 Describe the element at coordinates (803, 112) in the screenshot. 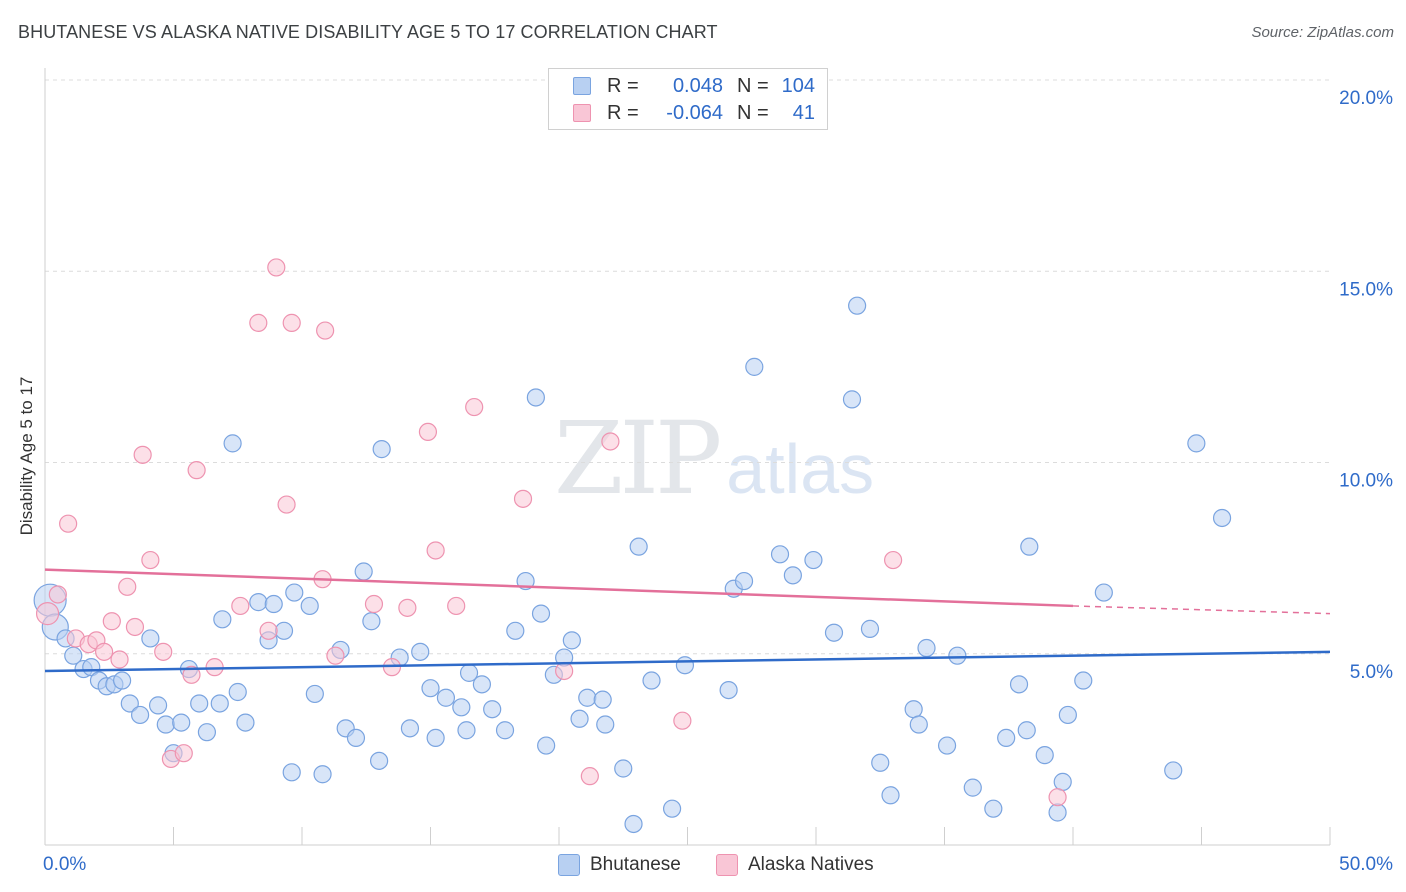

I see `n-value: 41` at that location.